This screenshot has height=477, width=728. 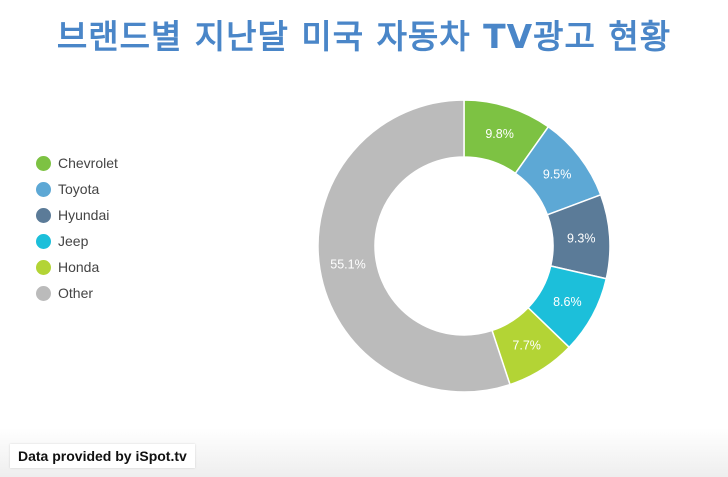 I want to click on legend-label: Honda, so click(x=79, y=267).